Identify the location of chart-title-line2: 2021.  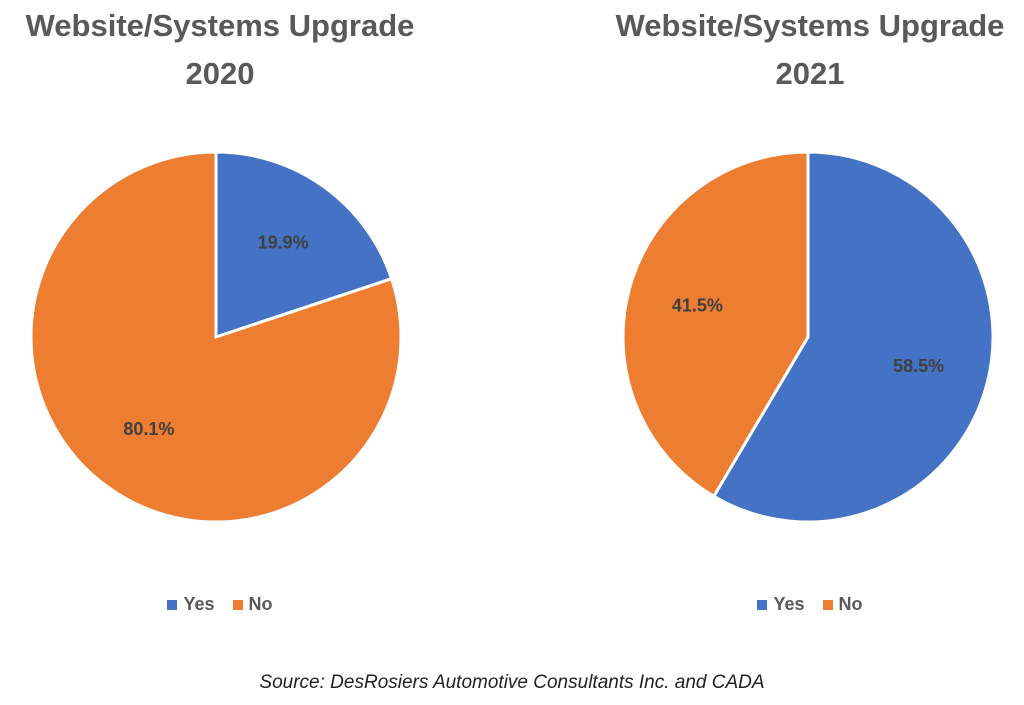
(810, 73).